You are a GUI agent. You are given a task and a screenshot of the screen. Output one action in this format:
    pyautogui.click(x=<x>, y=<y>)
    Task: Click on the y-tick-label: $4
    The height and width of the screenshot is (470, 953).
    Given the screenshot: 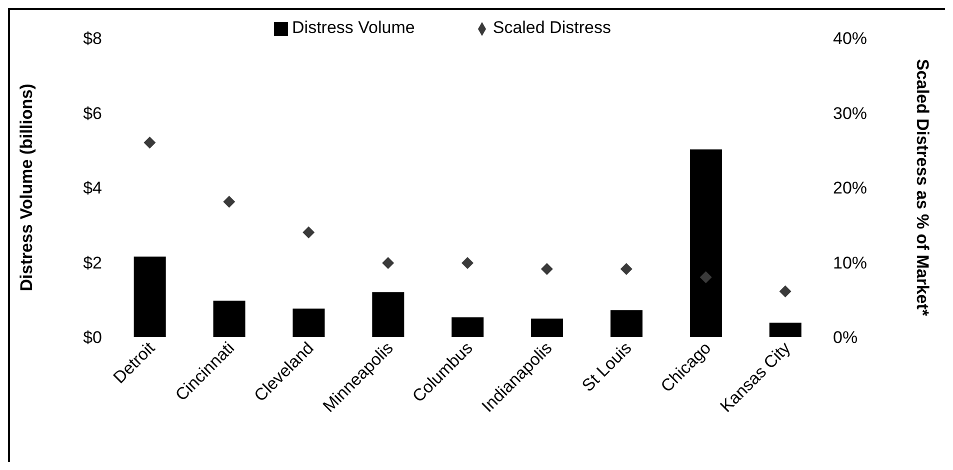 What is the action you would take?
    pyautogui.click(x=92, y=188)
    